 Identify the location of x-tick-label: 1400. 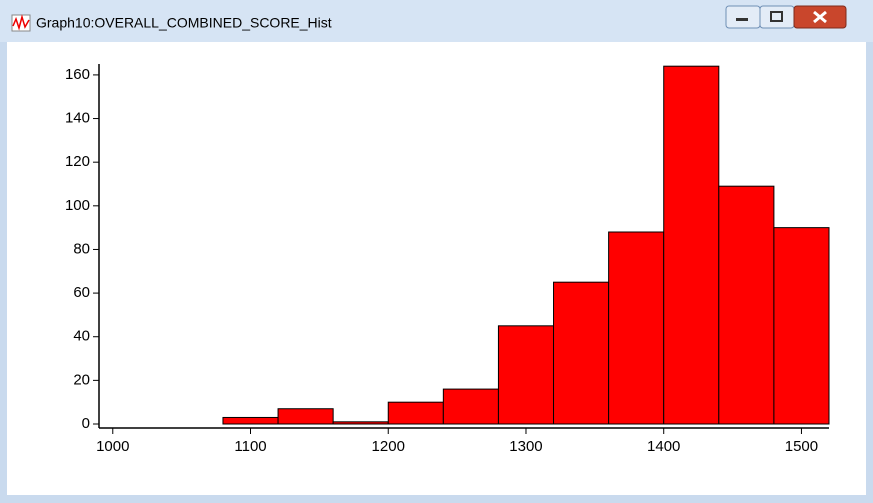
(663, 446).